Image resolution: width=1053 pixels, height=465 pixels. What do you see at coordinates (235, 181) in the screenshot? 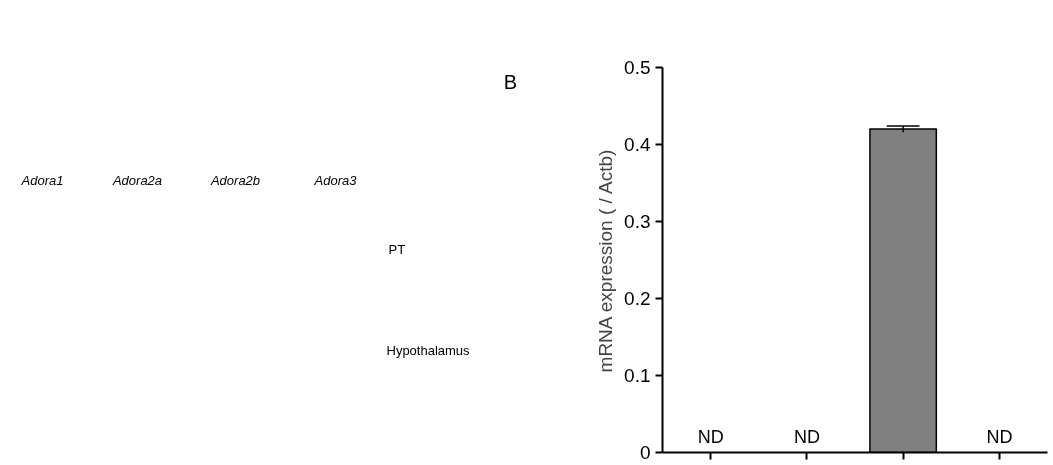
I see `text: Adora2b` at bounding box center [235, 181].